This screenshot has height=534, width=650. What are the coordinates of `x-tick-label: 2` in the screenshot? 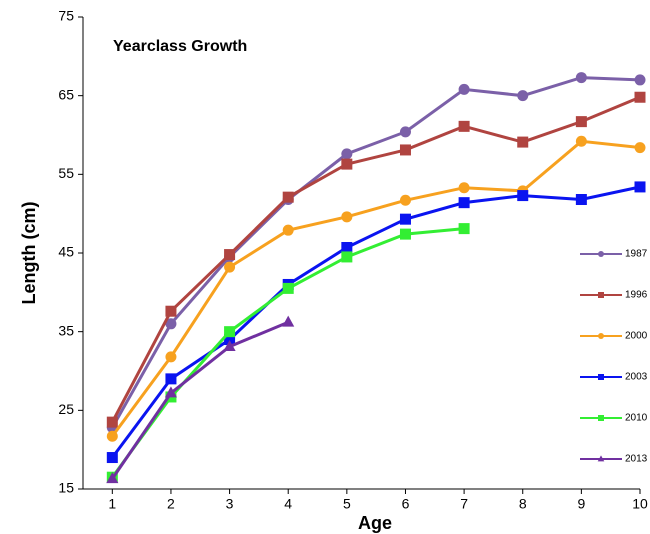 It's located at (171, 504).